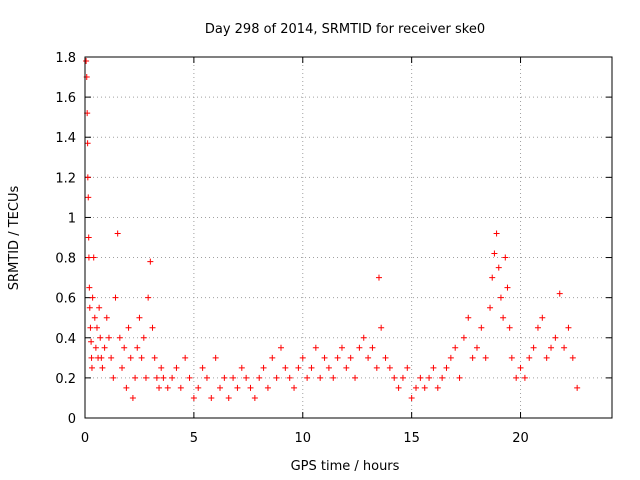 The width and height of the screenshot is (640, 480). I want to click on y-tick-label: 0.2, so click(65, 379).